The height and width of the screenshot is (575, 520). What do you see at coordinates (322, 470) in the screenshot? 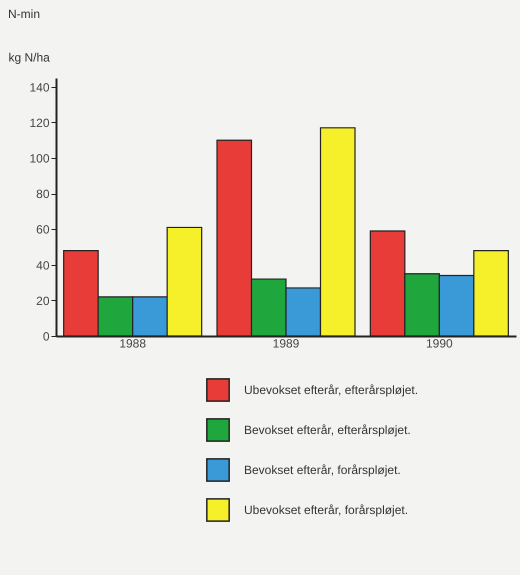
I see `legend-label: Bevokset efterår, forårspløjet.` at bounding box center [322, 470].